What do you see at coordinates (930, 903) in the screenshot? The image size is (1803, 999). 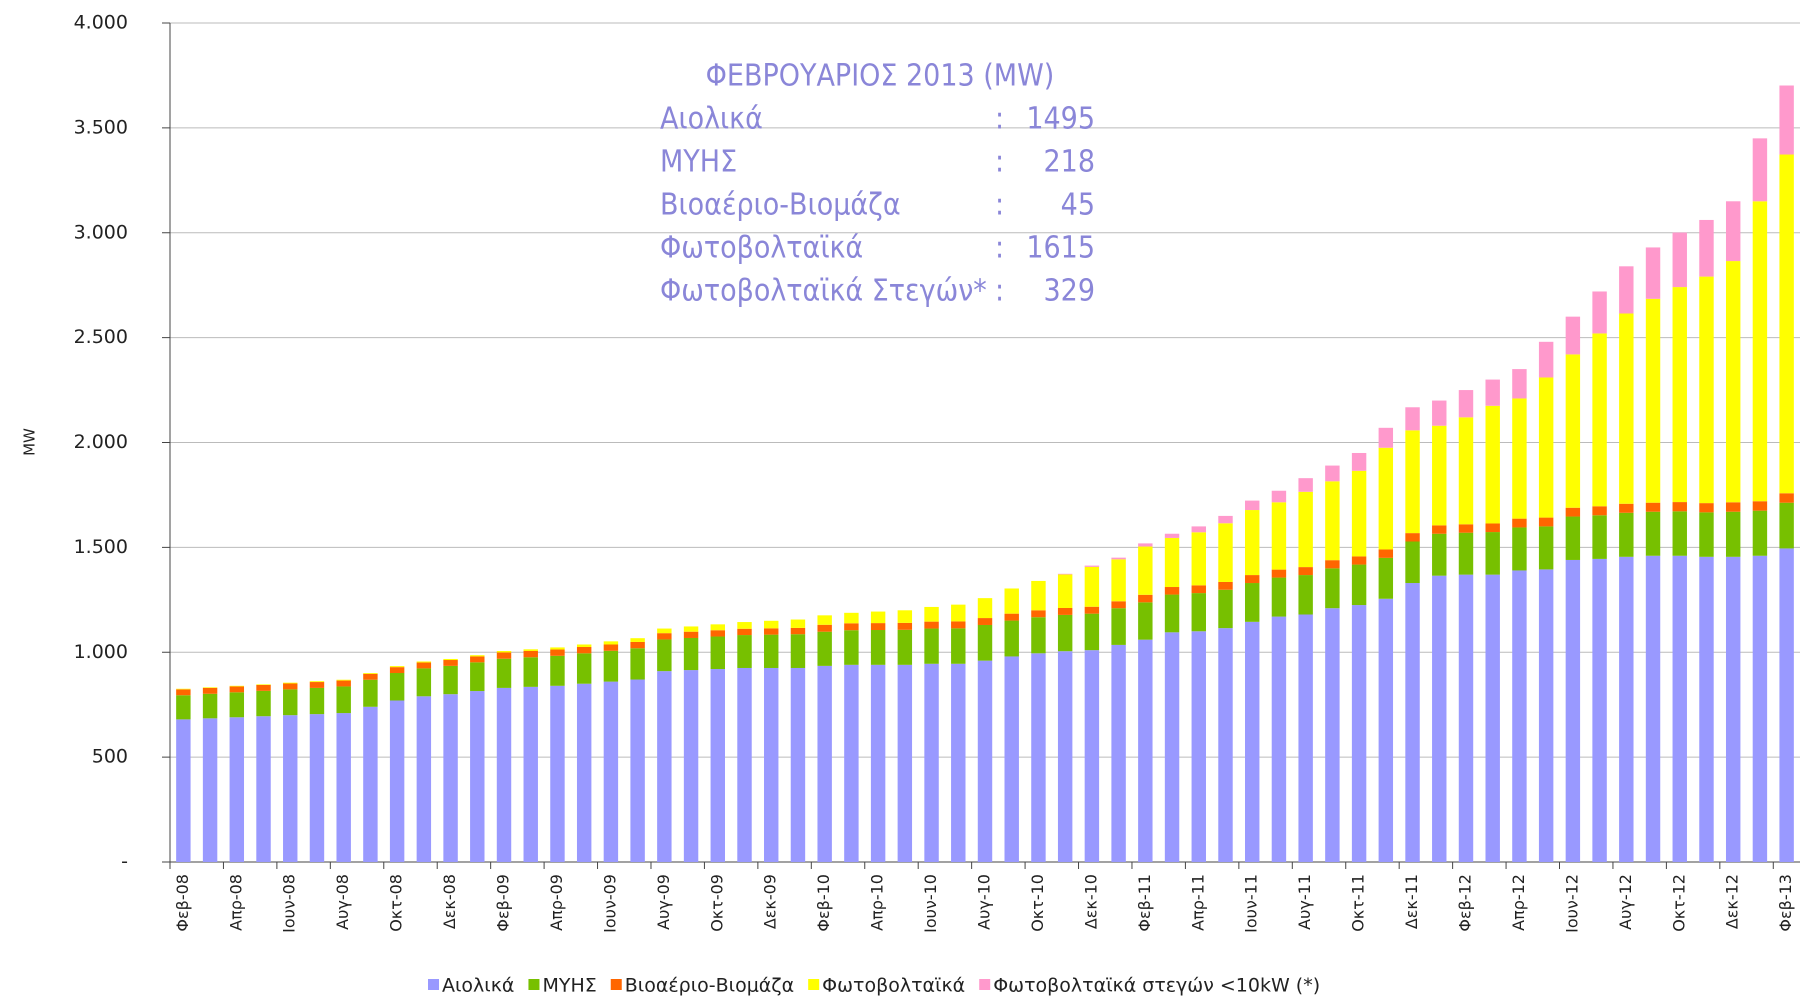 I see `x-tick-label: Ιουν-10` at bounding box center [930, 903].